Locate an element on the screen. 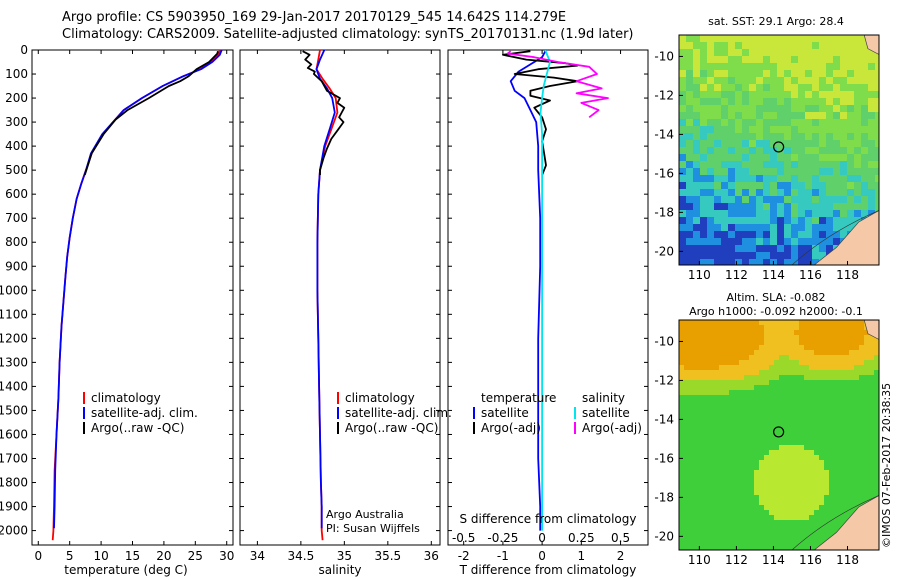 The image size is (900, 580). series-line-satellite-adj-clim- is located at coordinates (325, 289).